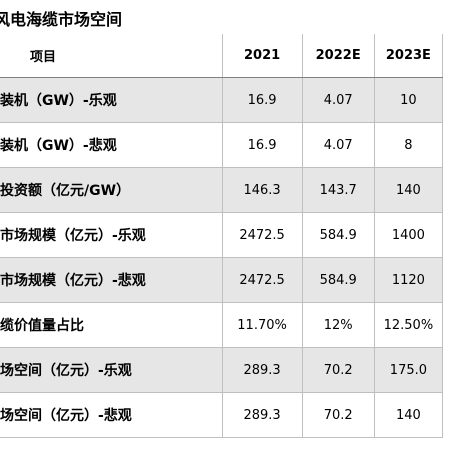 This screenshot has height=463, width=463. What do you see at coordinates (61, 19) in the screenshot?
I see `title: 风电海缆市场空间` at bounding box center [61, 19].